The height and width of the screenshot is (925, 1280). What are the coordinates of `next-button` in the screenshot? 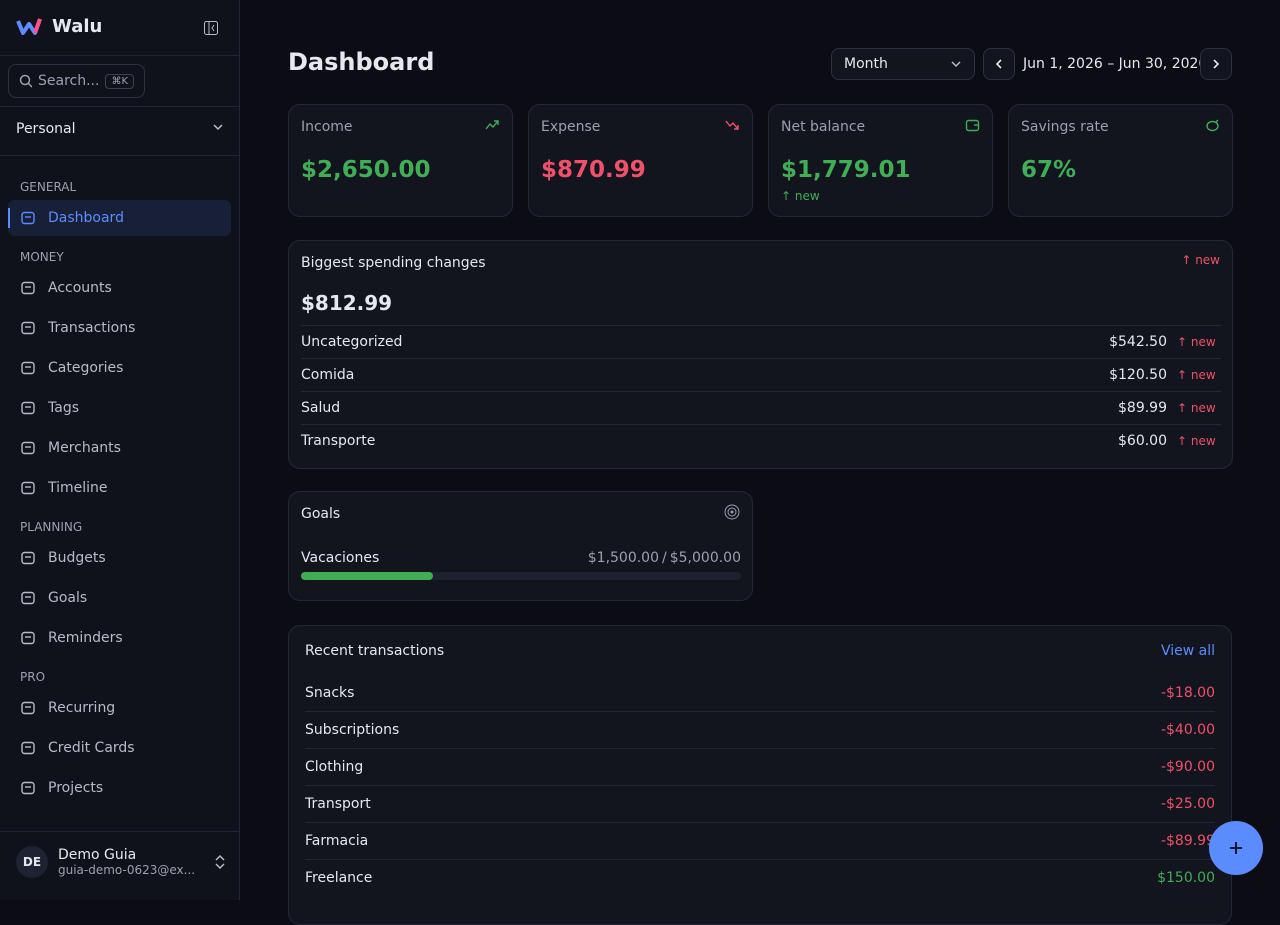 It's located at (1216, 64).